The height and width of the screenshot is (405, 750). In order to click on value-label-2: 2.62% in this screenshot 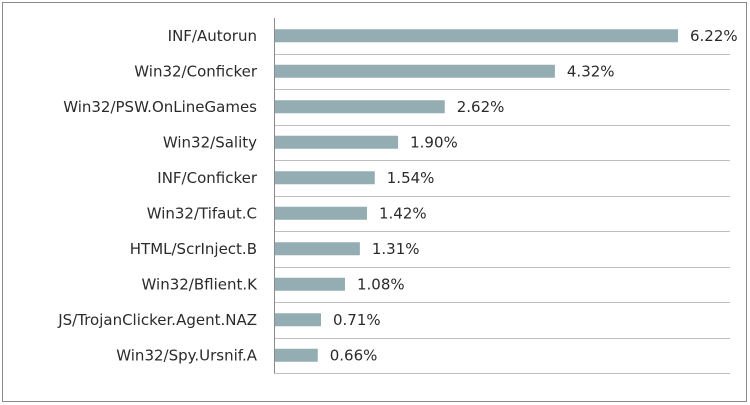, I will do `click(481, 107)`.